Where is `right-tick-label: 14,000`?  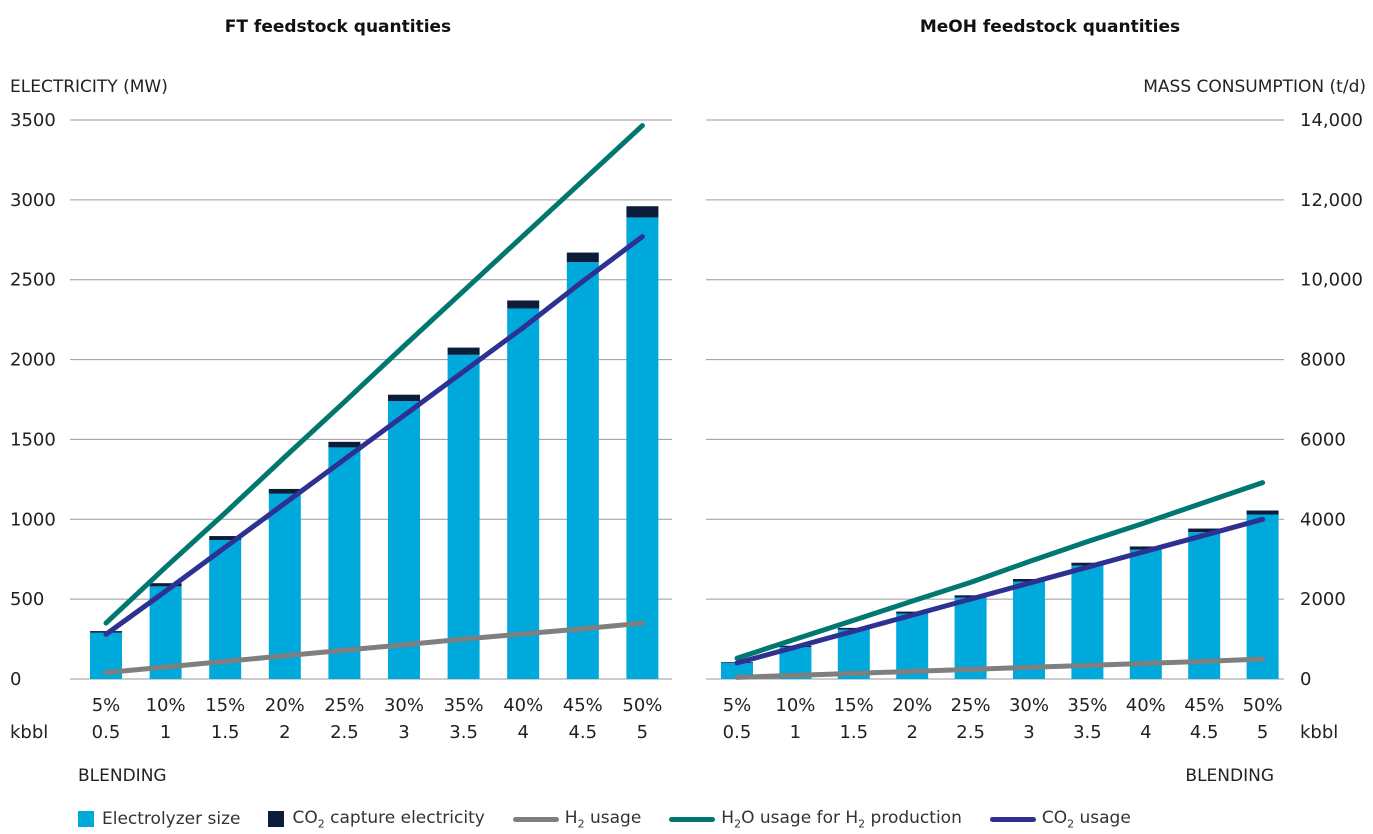
right-tick-label: 14,000 is located at coordinates (1331, 120).